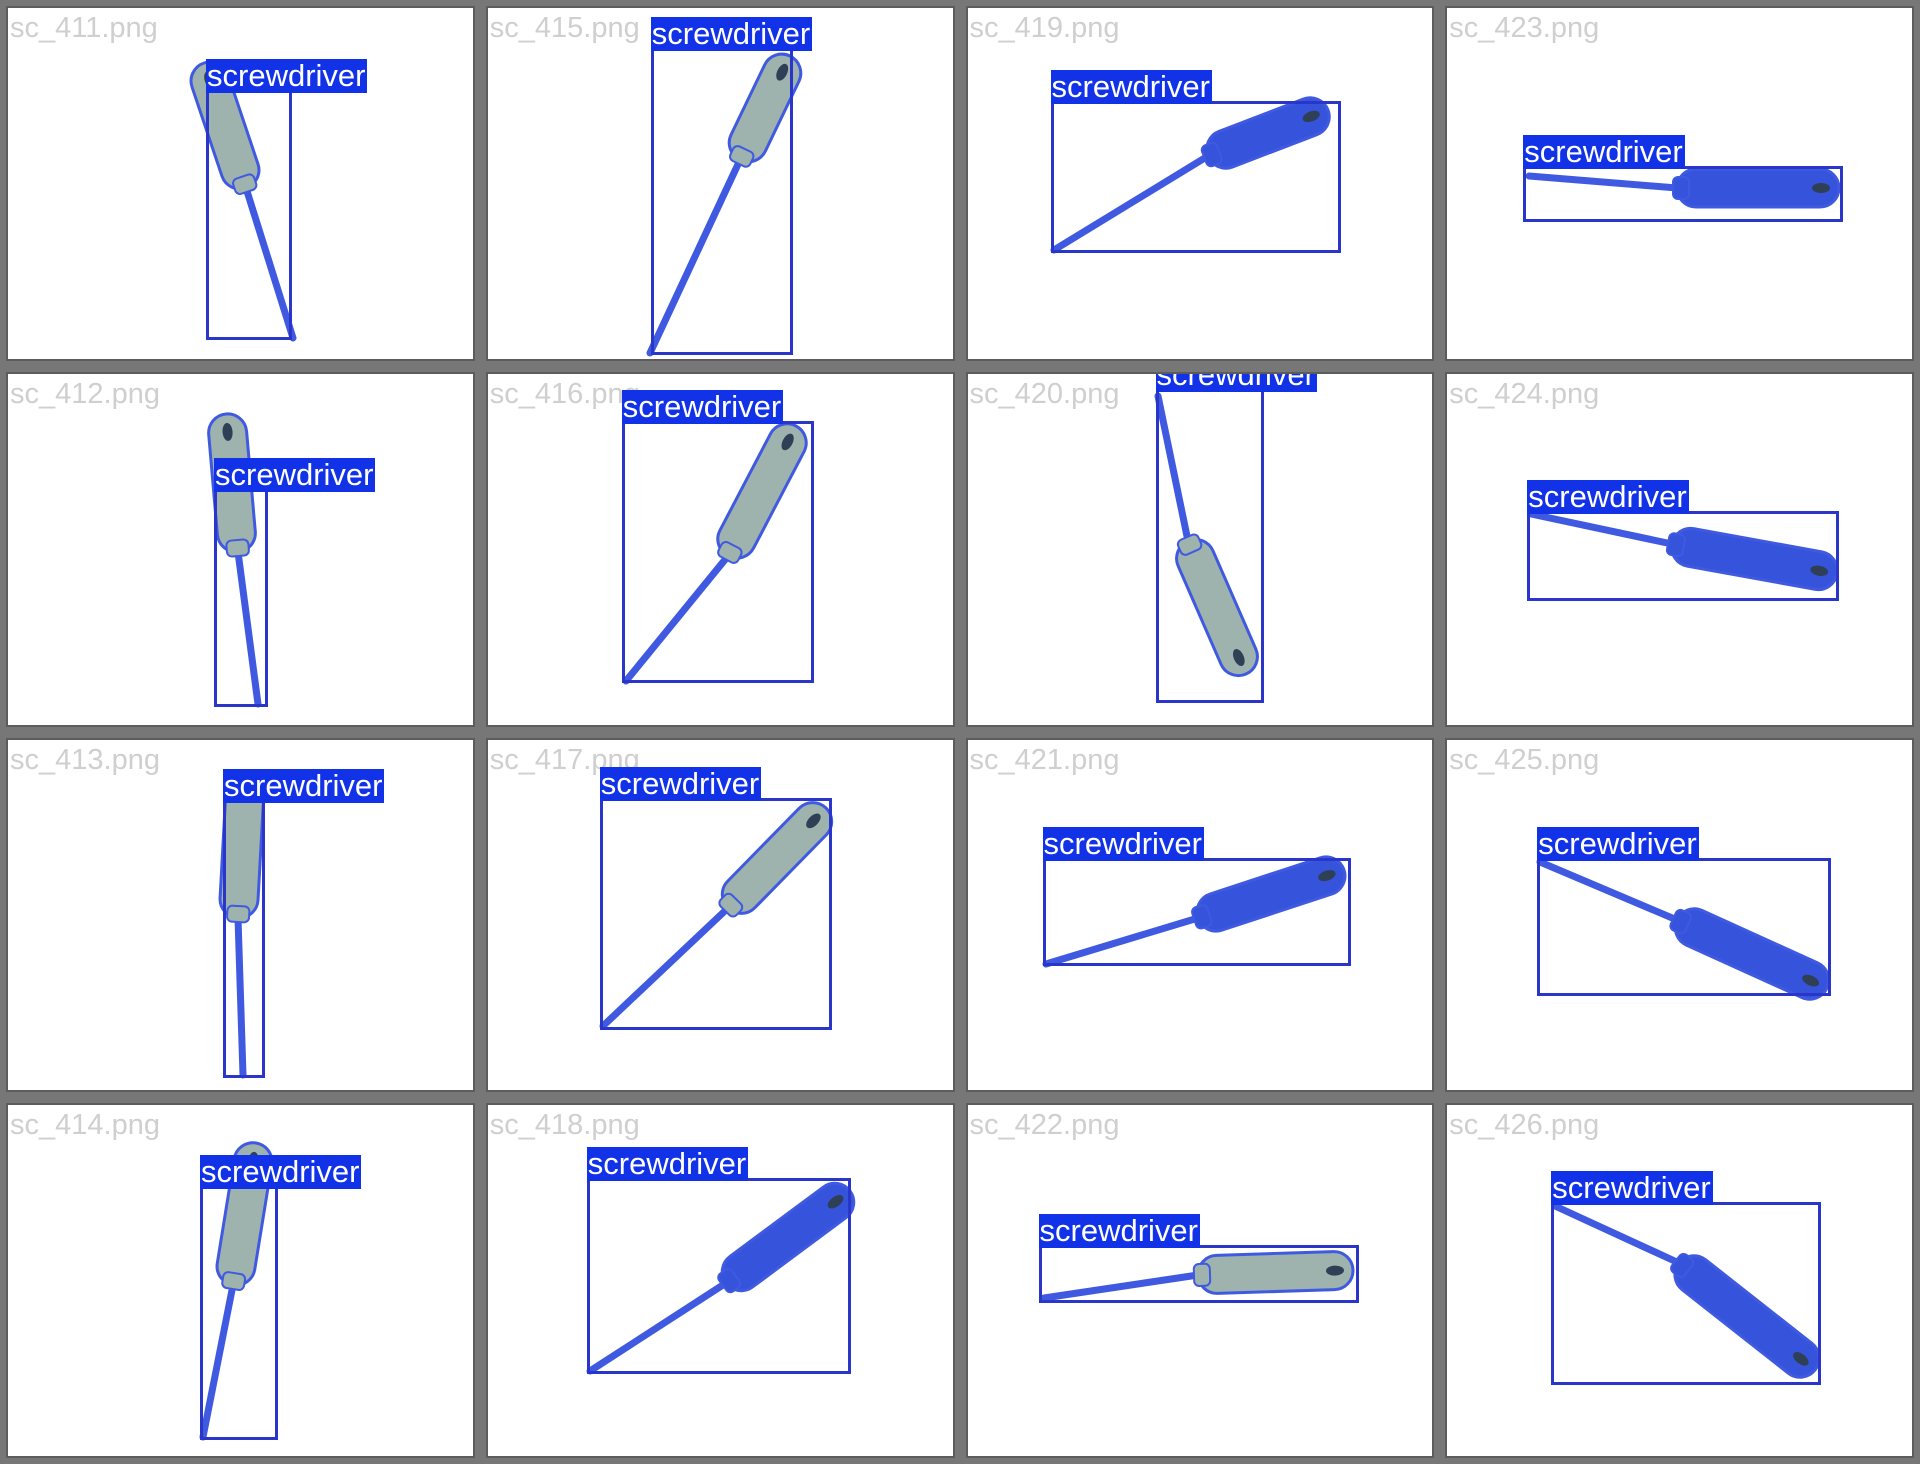 The image size is (1920, 1464). What do you see at coordinates (84, 28) in the screenshot?
I see `filename-label: sc_411.png` at bounding box center [84, 28].